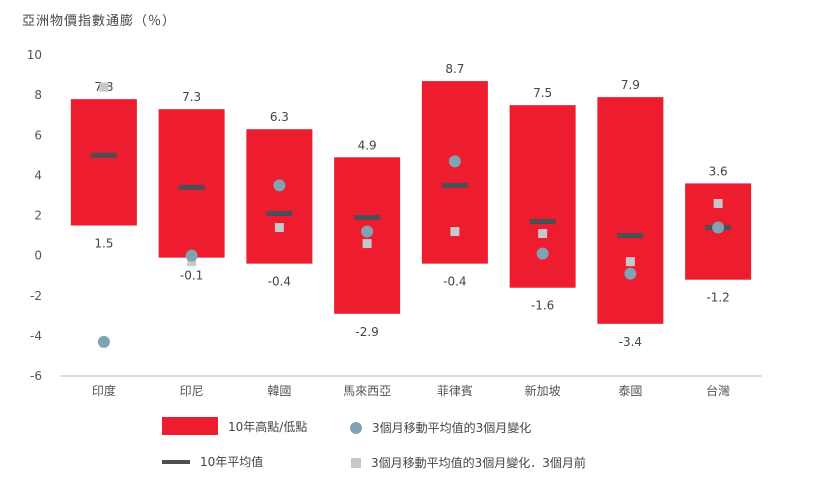  I want to click on category-label: 印度, so click(104, 390).